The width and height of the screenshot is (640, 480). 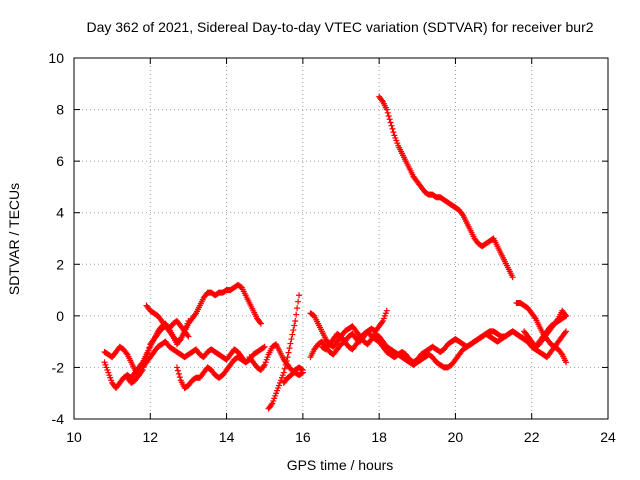 I want to click on series-s14, so click(x=545, y=328).